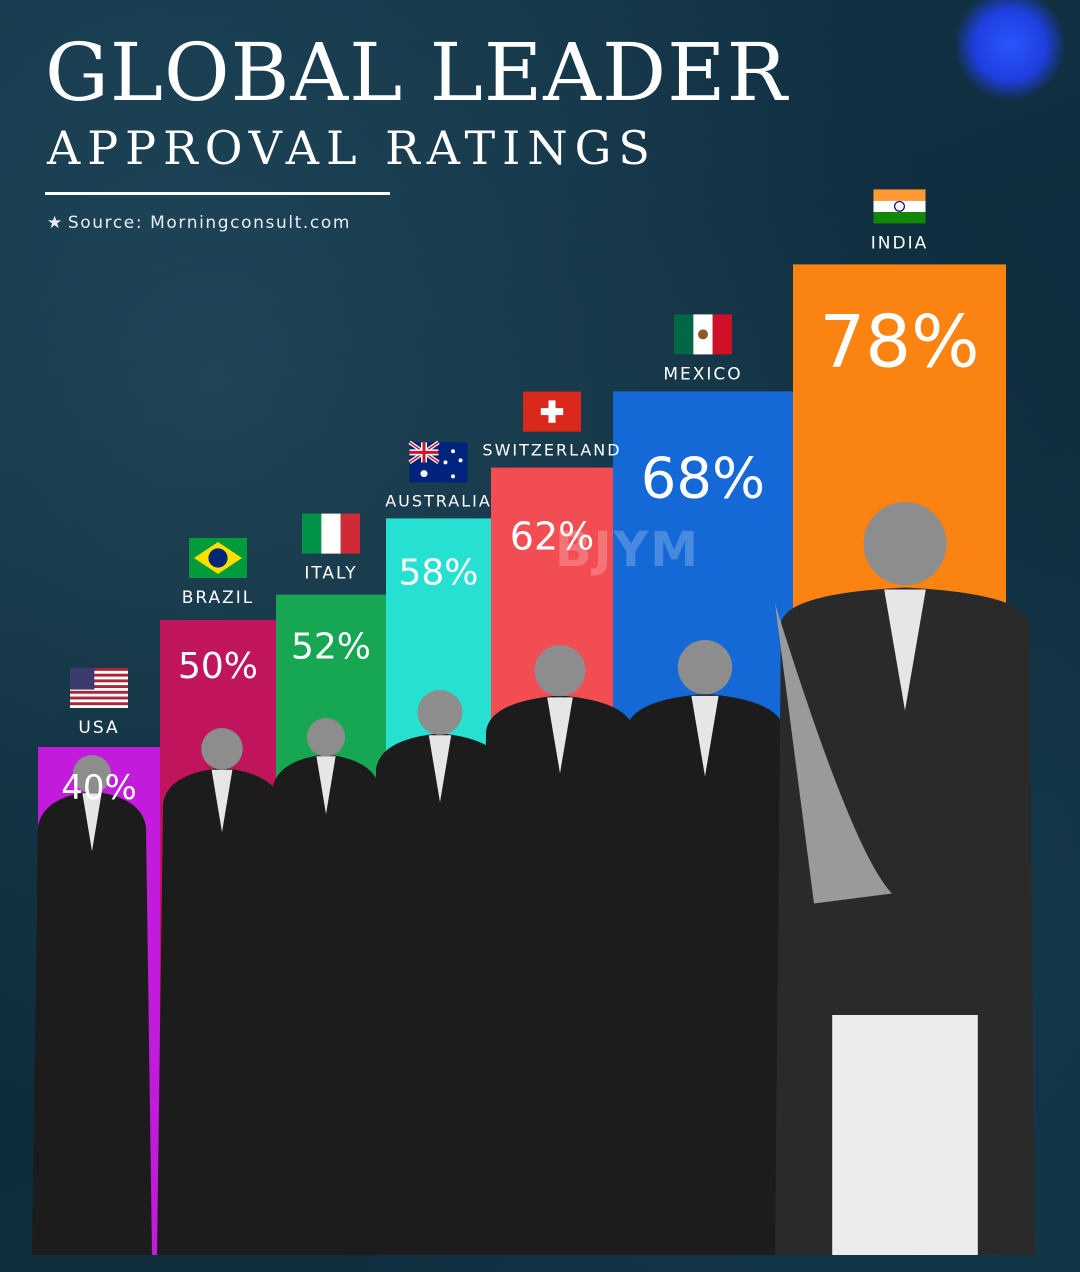  Describe the element at coordinates (438, 572) in the screenshot. I see `bar-value-label: 58%` at that location.